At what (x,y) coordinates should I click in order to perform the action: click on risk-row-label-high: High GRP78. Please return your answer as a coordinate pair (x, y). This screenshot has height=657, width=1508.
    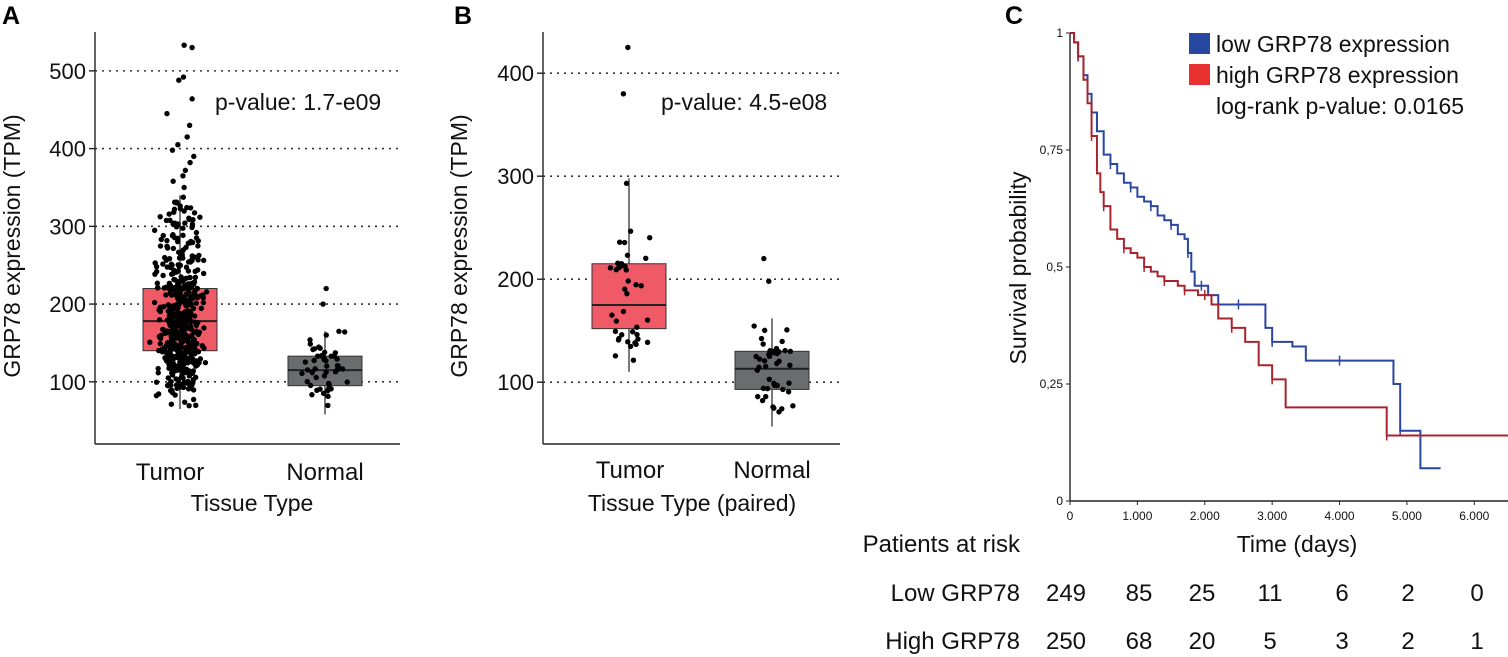
    Looking at the image, I should click on (952, 641).